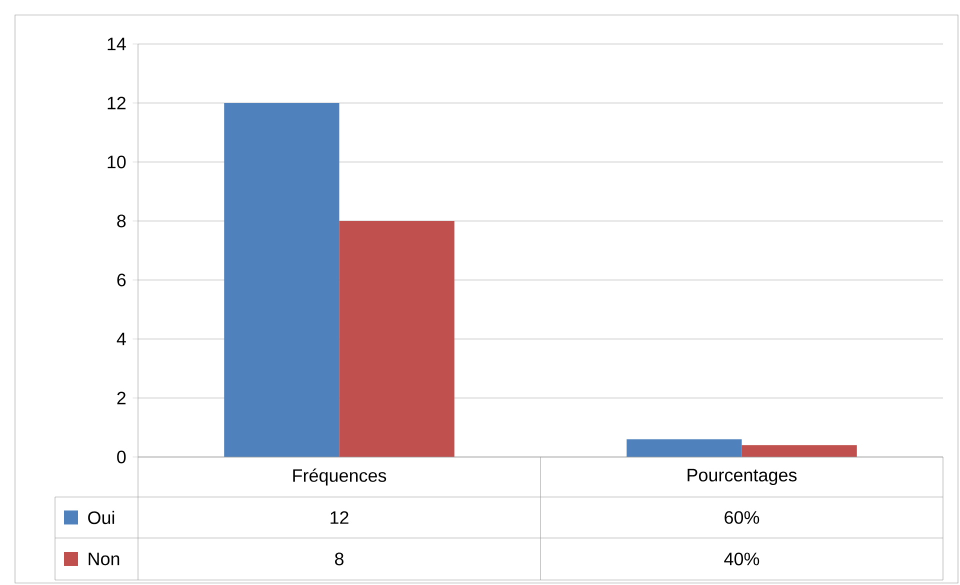  Describe the element at coordinates (117, 44) in the screenshot. I see `y-tick-label: 14` at that location.